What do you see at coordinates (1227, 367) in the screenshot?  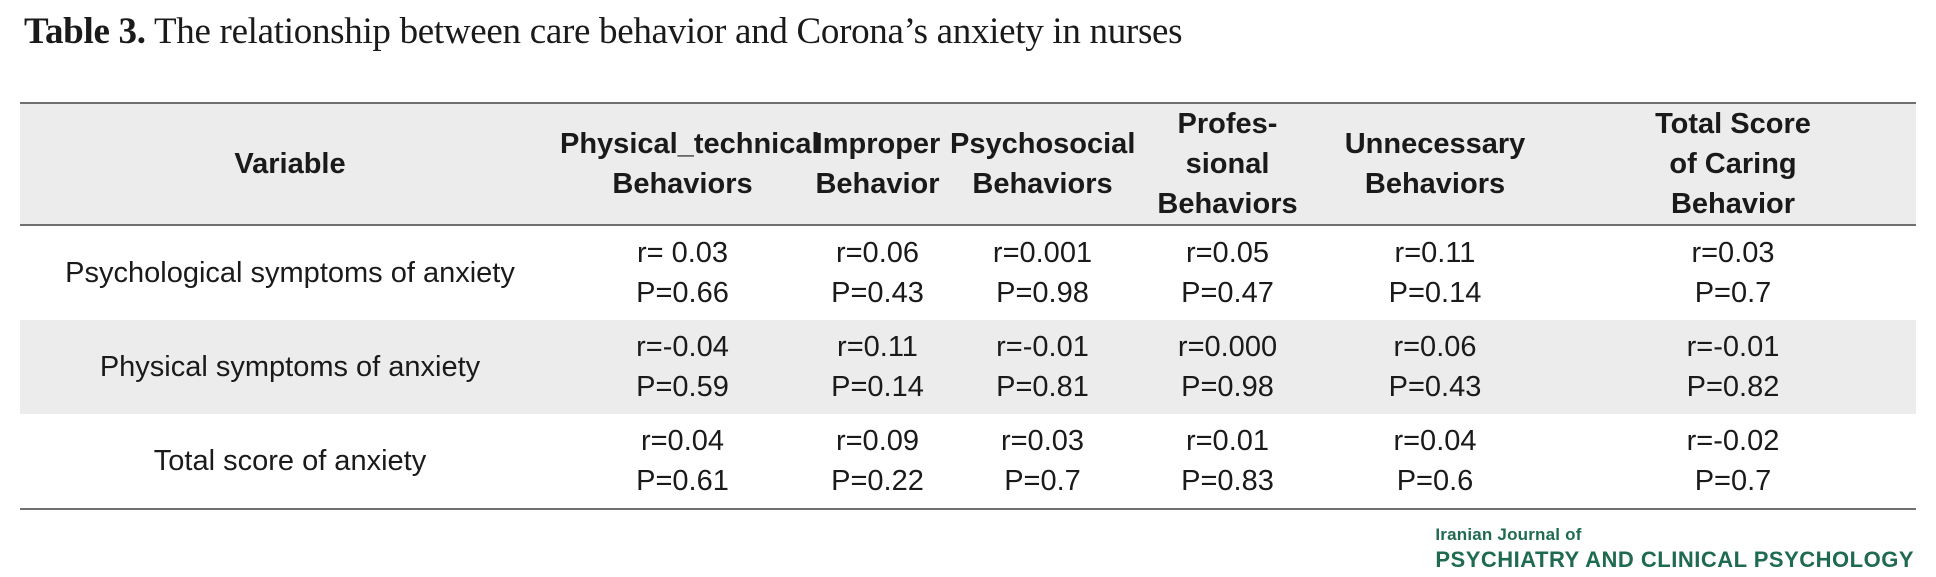 I see `table-cell: r=0.000 P=0.98` at bounding box center [1227, 367].